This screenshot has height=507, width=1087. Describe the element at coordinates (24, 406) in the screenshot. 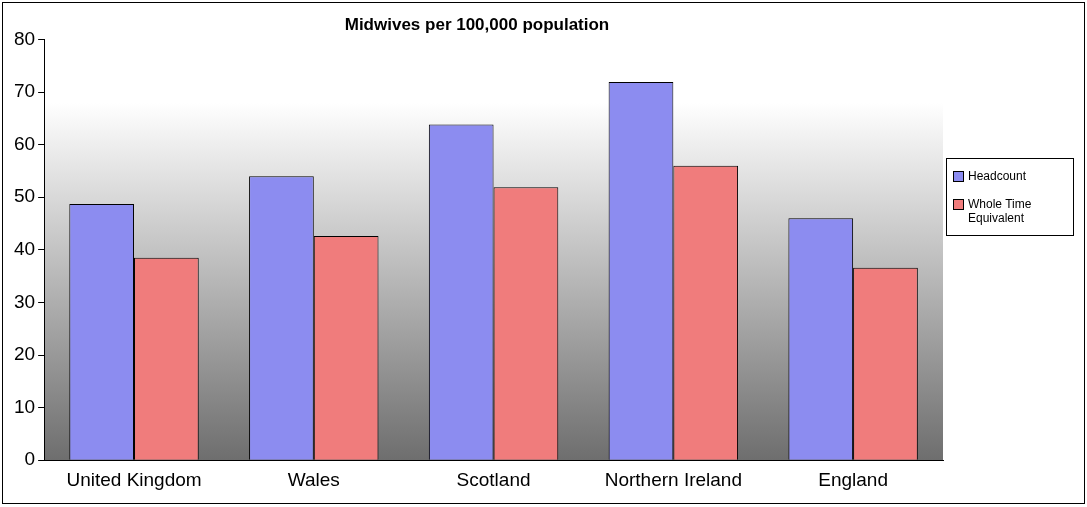

I see `y-tick-label: 10` at that location.